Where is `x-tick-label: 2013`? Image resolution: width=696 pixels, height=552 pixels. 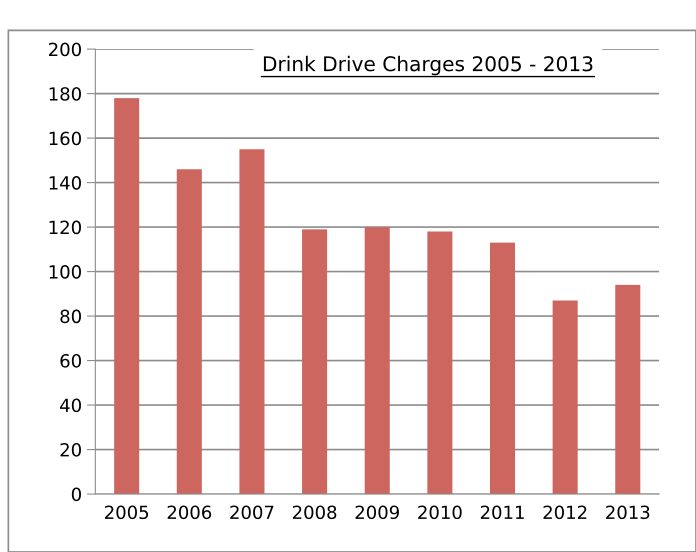 x-tick-label: 2013 is located at coordinates (628, 512).